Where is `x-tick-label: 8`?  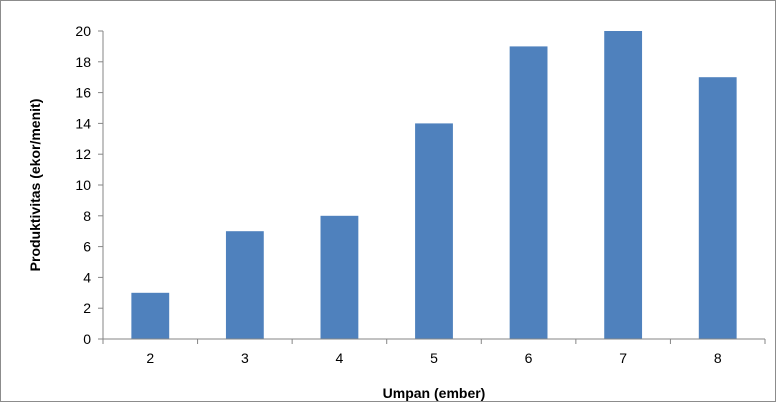
x-tick-label: 8 is located at coordinates (718, 358).